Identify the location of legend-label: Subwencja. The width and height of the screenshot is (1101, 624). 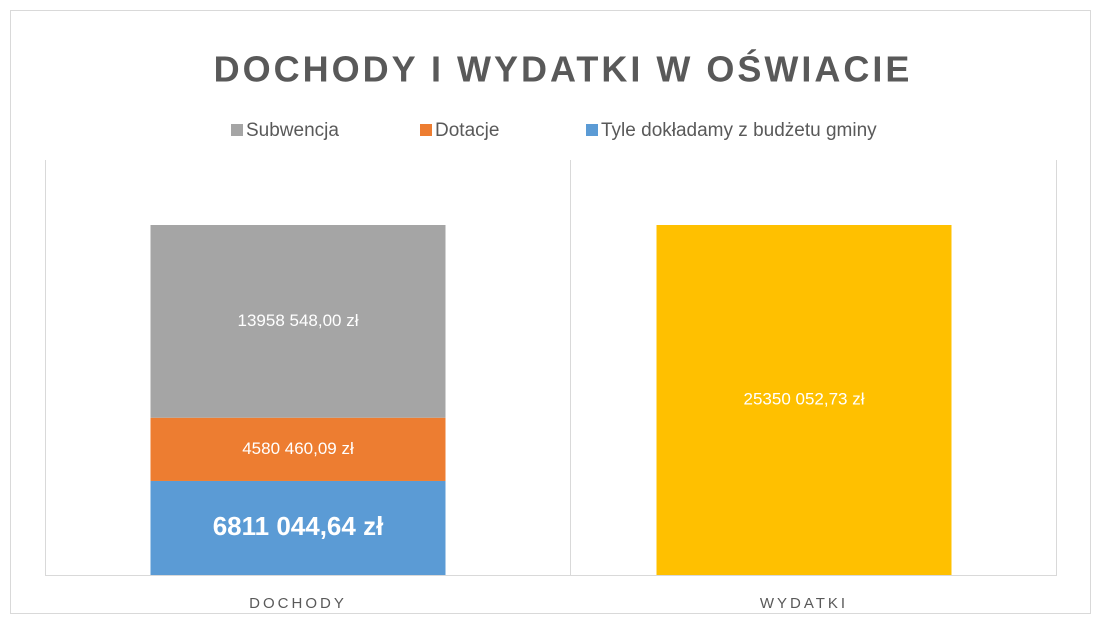
(292, 130).